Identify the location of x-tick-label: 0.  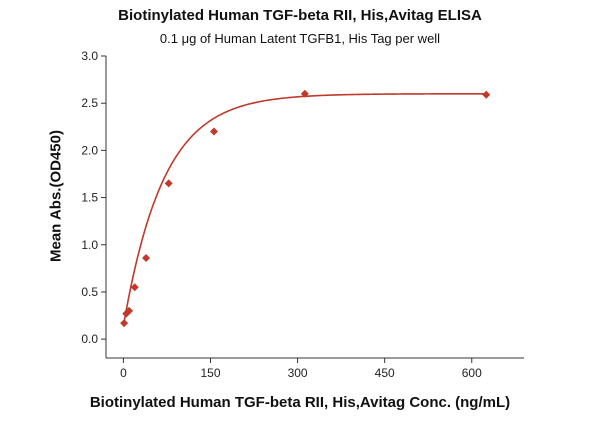
(123, 373).